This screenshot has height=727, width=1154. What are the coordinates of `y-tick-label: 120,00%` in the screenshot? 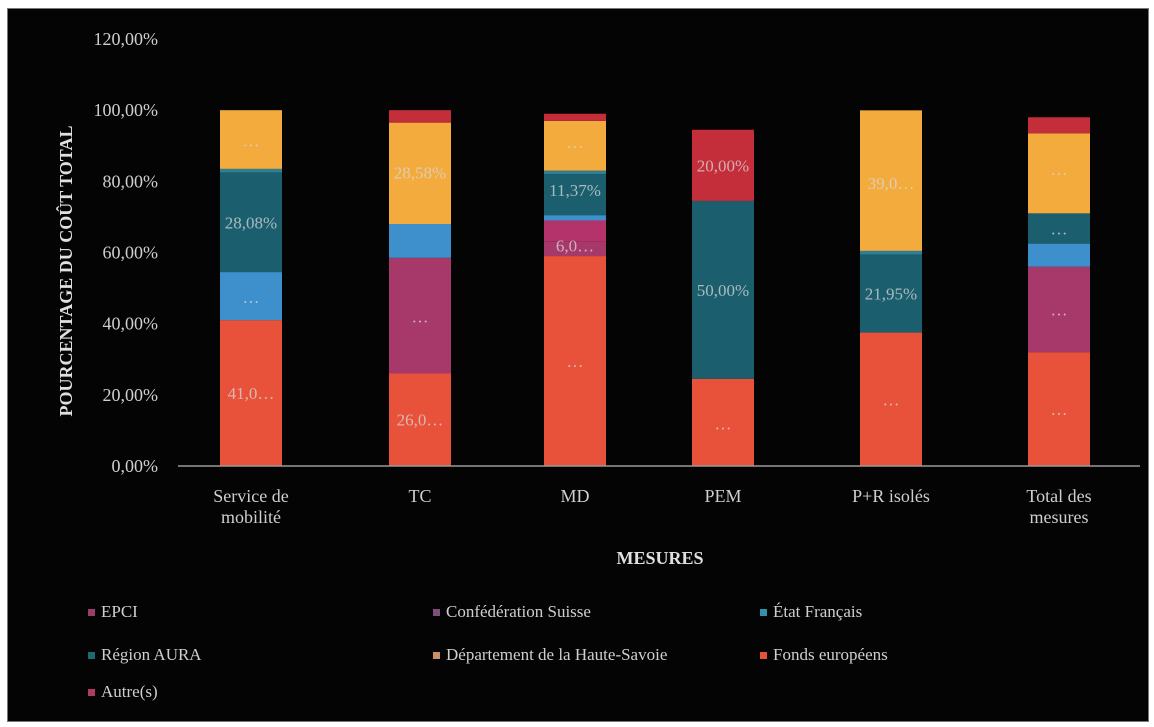 It's located at (126, 39).